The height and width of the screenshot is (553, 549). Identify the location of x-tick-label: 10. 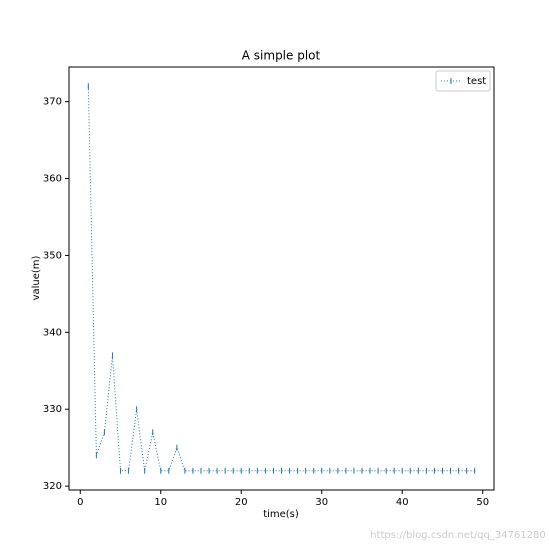
(160, 502).